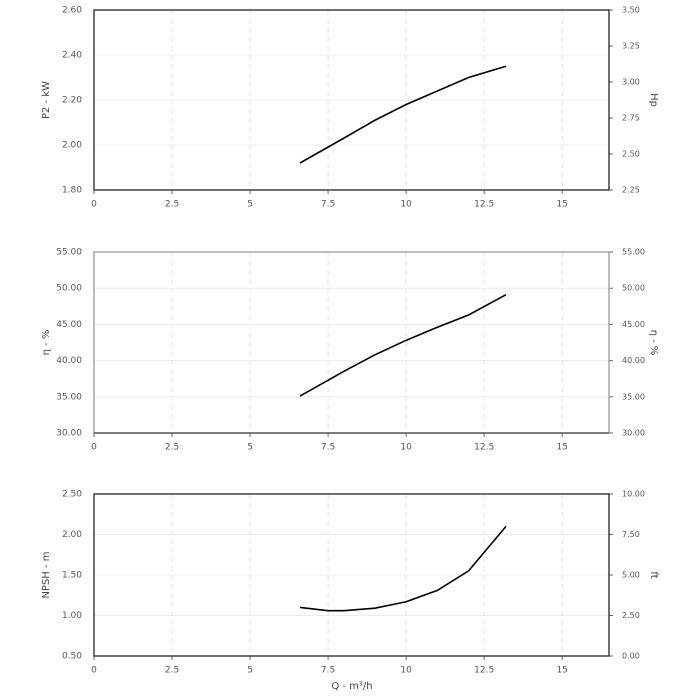 The height and width of the screenshot is (700, 700). I want to click on y2-tick-label: 2.75, so click(631, 118).